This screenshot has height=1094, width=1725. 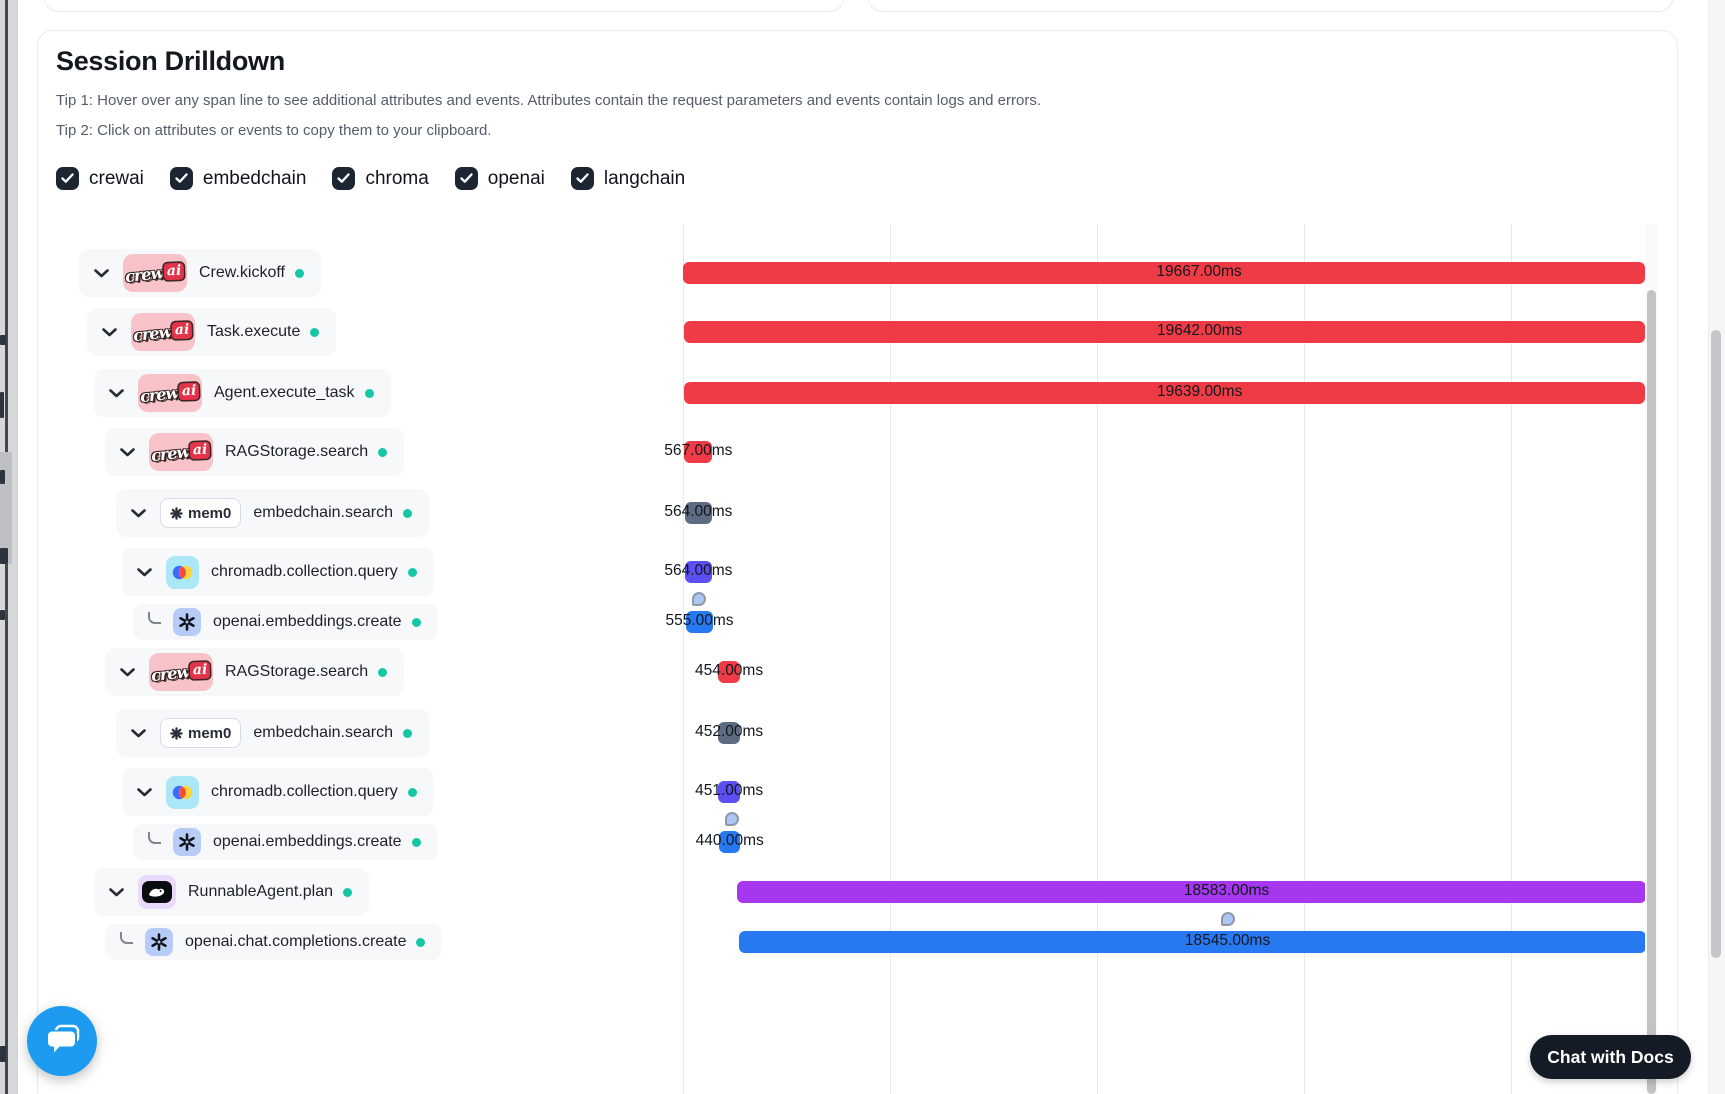 I want to click on chat-with-docs-button: Chat with Docs, so click(x=1610, y=1057).